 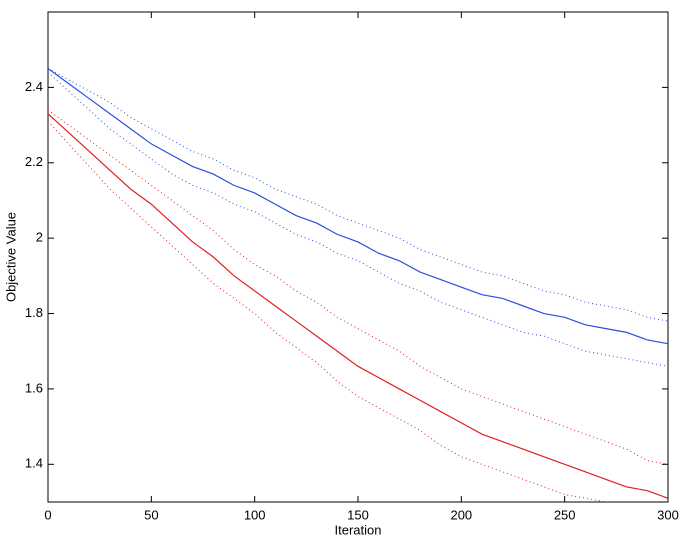 What do you see at coordinates (255, 514) in the screenshot?
I see `x-tick-label: 100` at bounding box center [255, 514].